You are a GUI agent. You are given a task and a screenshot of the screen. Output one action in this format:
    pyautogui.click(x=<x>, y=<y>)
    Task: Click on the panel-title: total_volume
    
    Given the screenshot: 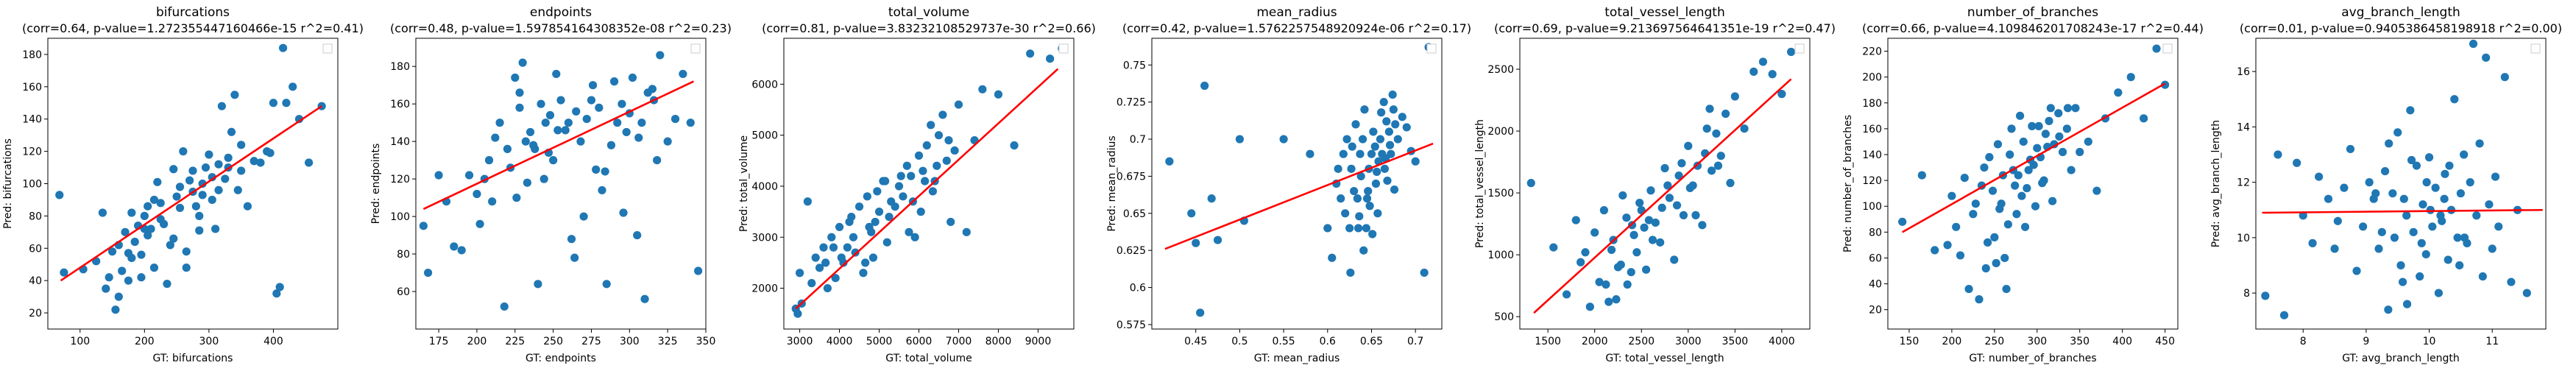 What is the action you would take?
    pyautogui.click(x=928, y=13)
    